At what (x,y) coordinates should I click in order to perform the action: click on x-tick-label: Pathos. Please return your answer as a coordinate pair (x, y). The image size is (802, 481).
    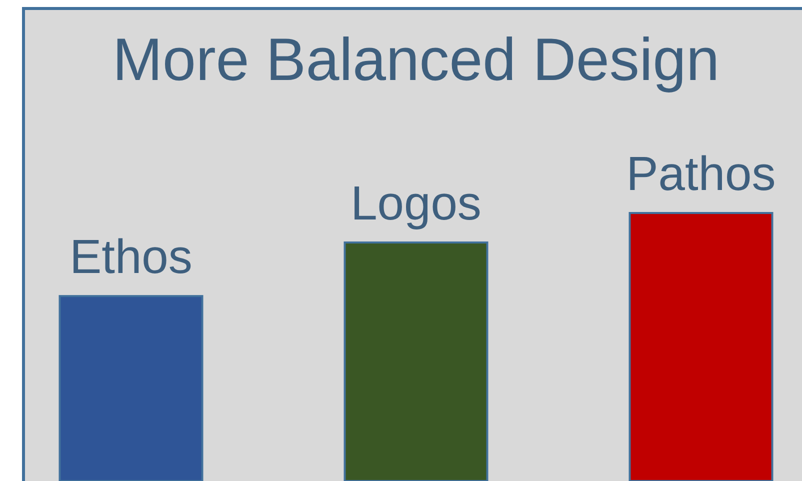
    Looking at the image, I should click on (701, 174).